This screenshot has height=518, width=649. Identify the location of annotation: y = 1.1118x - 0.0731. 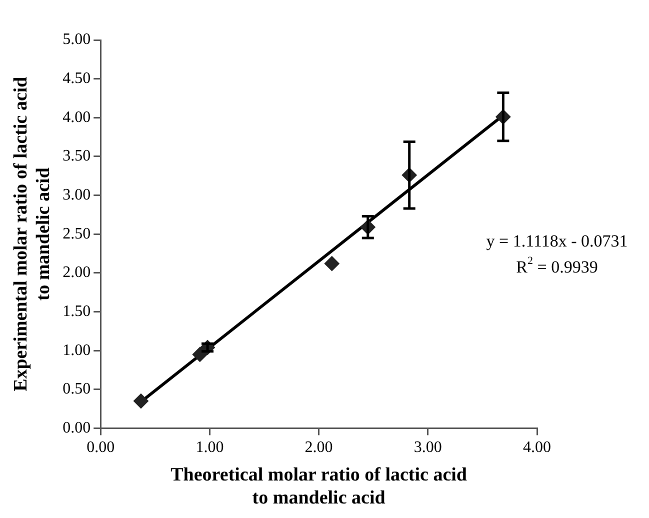
(557, 240).